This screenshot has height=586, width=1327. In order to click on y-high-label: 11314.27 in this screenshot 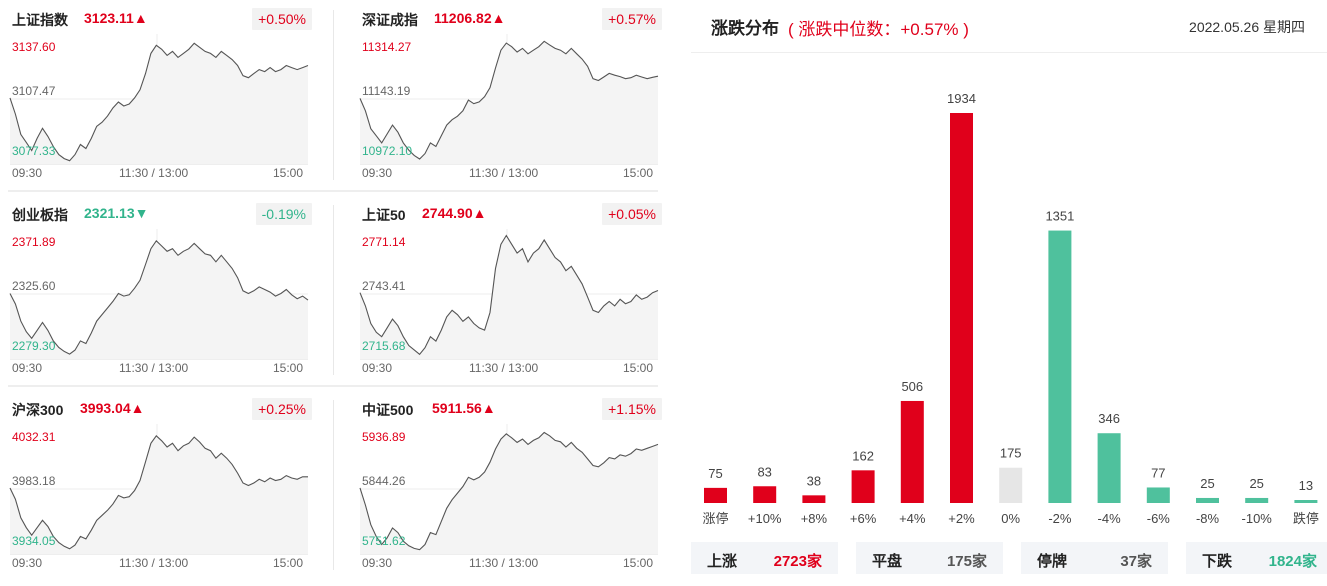, I will do `click(387, 47)`.